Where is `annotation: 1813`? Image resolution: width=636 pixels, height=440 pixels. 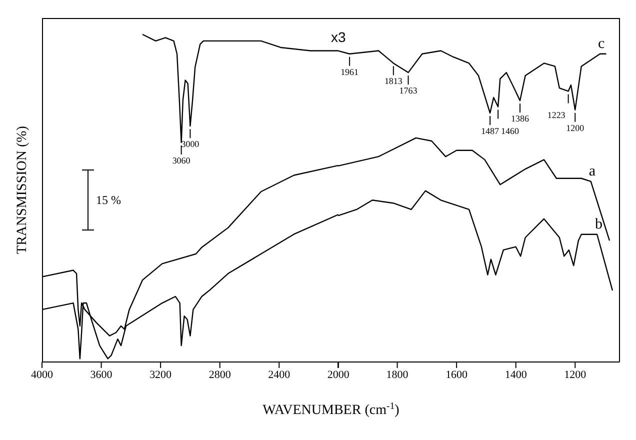
annotation: 1813 is located at coordinates (394, 81).